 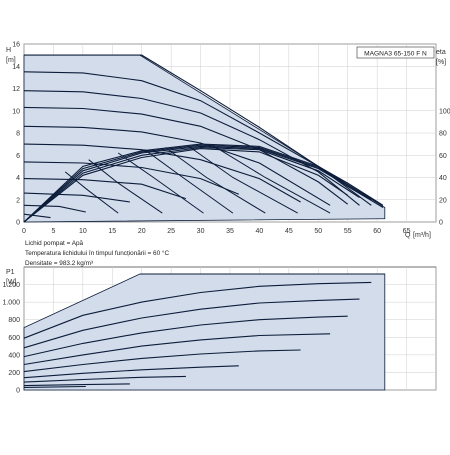 I want to click on y-tick-label: 12, so click(x=16, y=89).